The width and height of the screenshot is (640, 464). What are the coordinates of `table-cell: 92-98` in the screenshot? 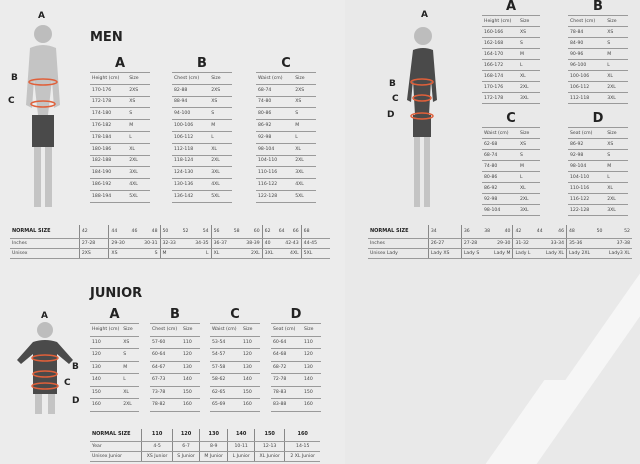 It's located at (587, 155).